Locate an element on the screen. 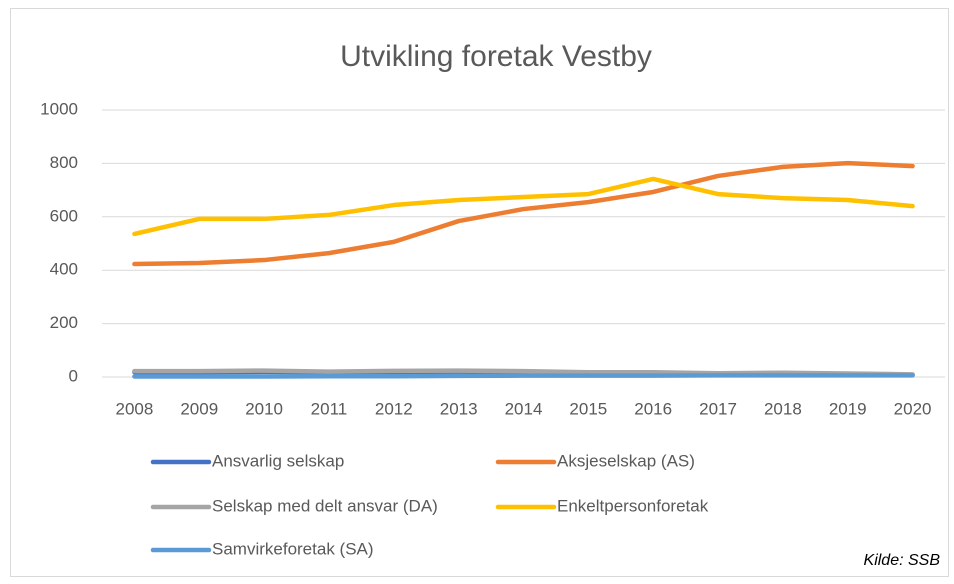 This screenshot has height=584, width=954. x-tick-label: 2008 is located at coordinates (135, 408).